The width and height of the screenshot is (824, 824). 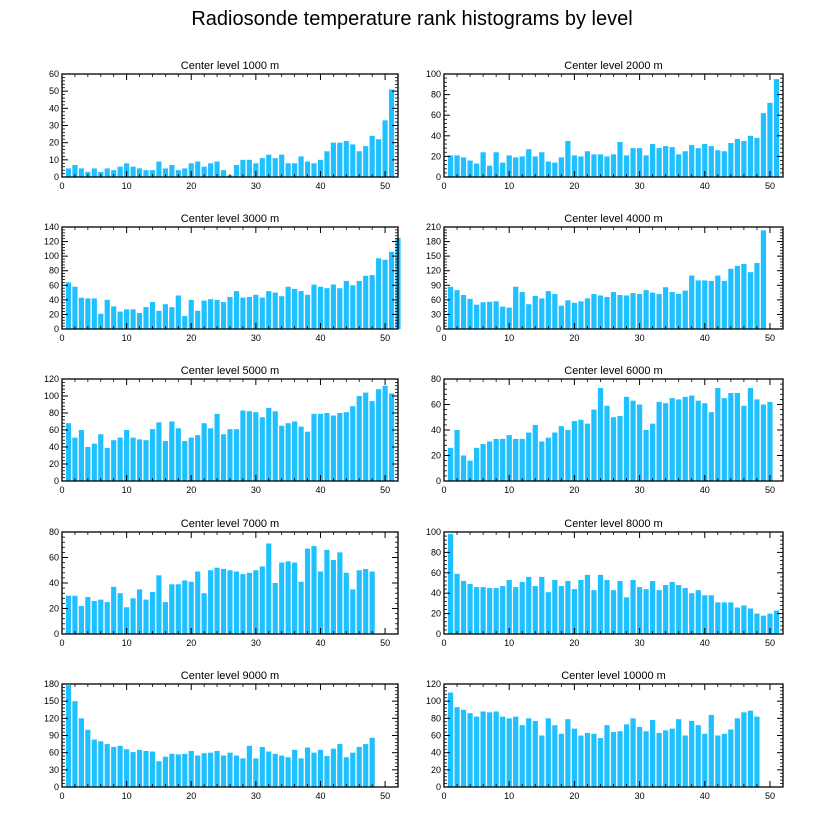 I want to click on y-tick-label: 90, so click(x=436, y=285).